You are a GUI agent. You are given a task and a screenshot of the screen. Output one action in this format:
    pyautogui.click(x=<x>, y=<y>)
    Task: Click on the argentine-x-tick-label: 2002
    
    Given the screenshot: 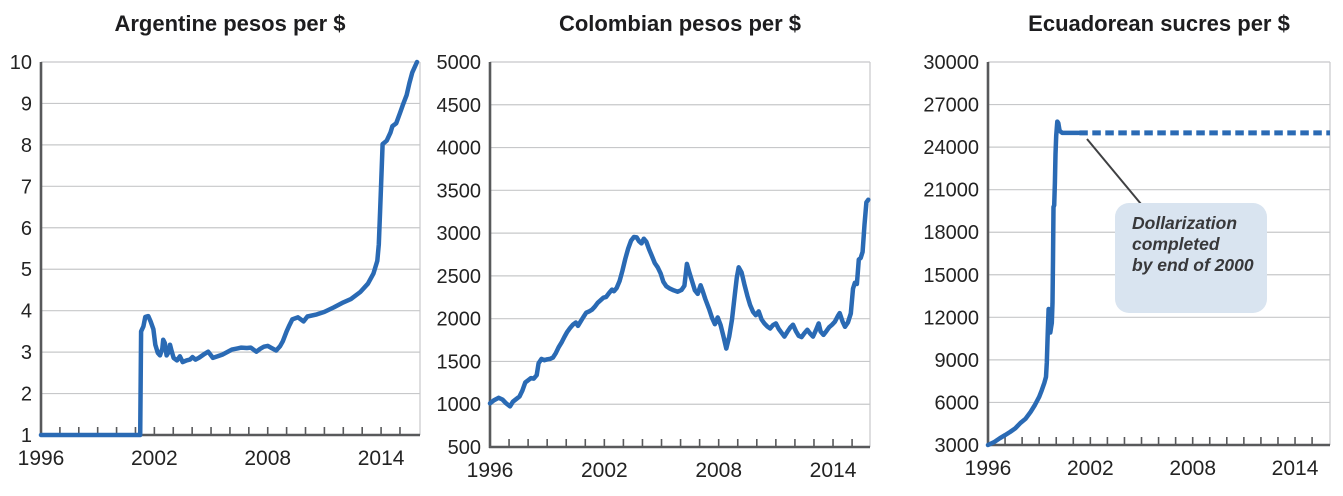 What is the action you would take?
    pyautogui.click(x=154, y=458)
    